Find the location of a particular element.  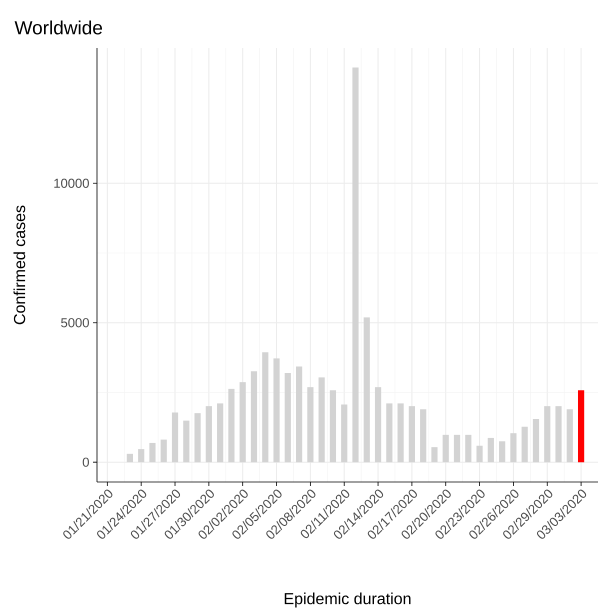

y-tick-label: 5000 is located at coordinates (75, 323).